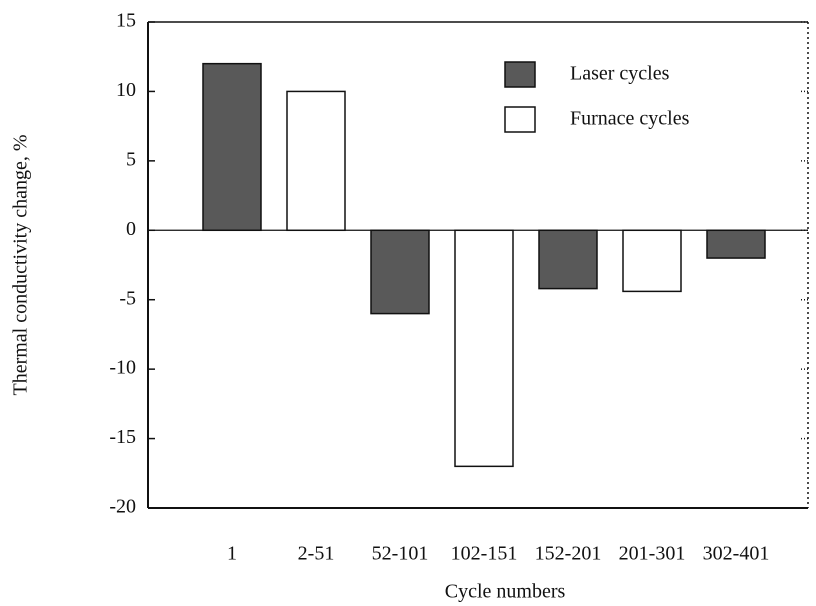 This screenshot has height=606, width=816. What do you see at coordinates (232, 554) in the screenshot?
I see `x-tick-label: 1` at bounding box center [232, 554].